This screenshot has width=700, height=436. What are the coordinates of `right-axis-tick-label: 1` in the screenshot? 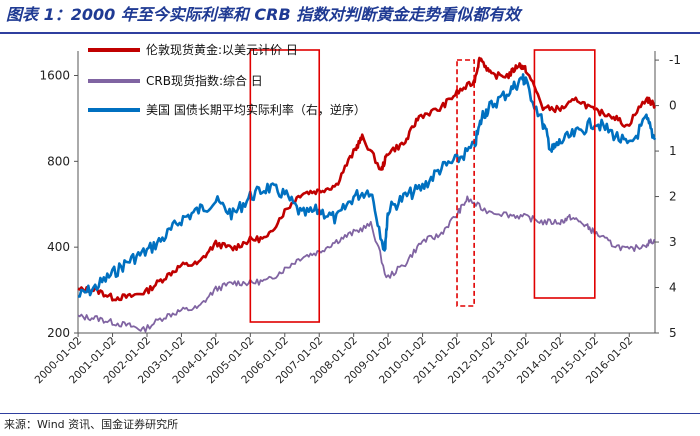 It's located at (673, 151).